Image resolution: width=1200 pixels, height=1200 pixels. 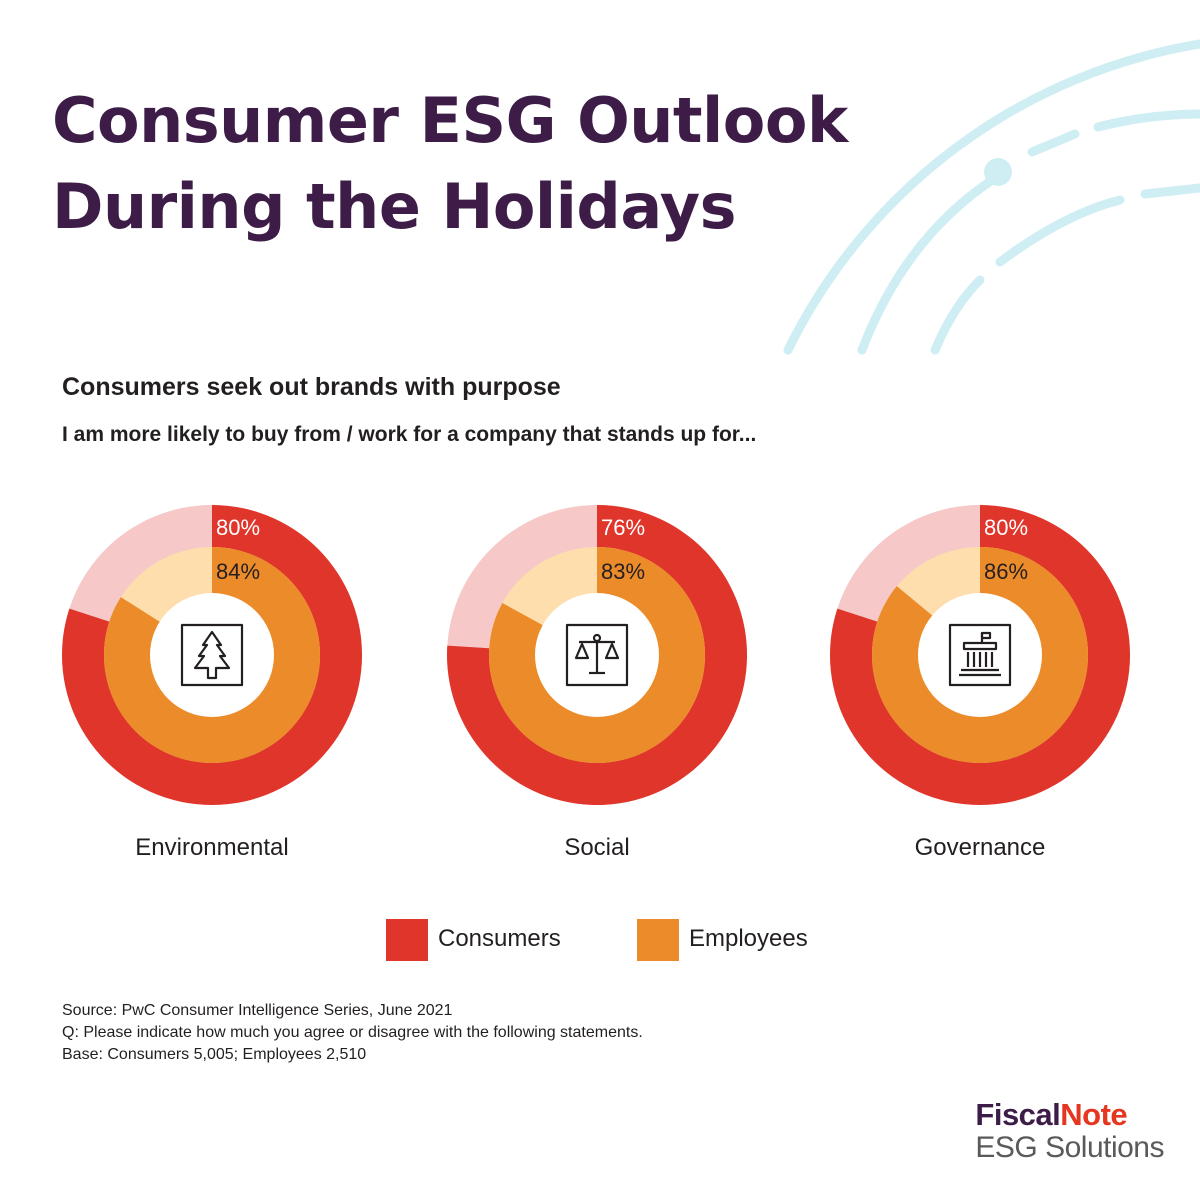 I want to click on arc-middle, so click(x=931, y=262).